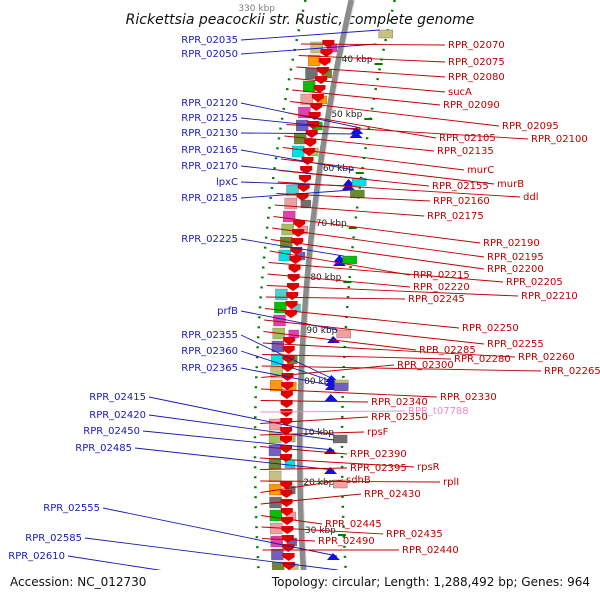  I want to click on gene-label-left: RPR_02130, so click(209, 133).